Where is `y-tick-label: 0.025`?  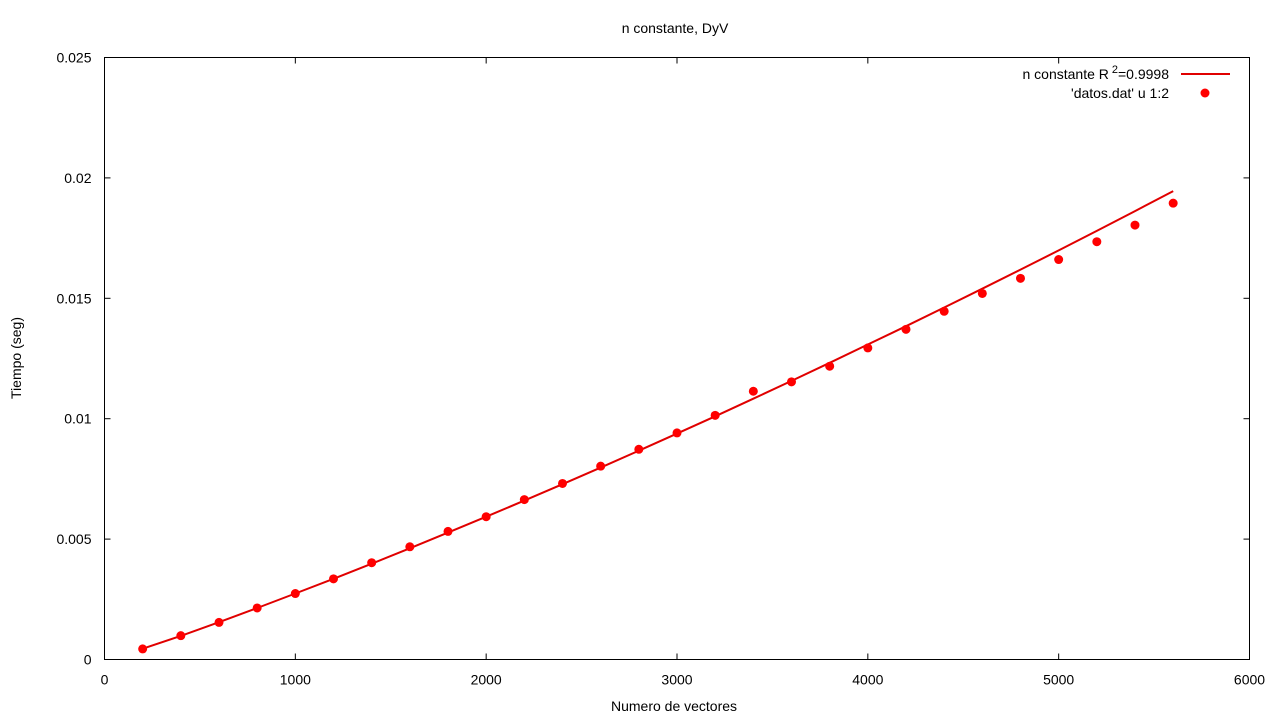 y-tick-label: 0.025 is located at coordinates (73, 58).